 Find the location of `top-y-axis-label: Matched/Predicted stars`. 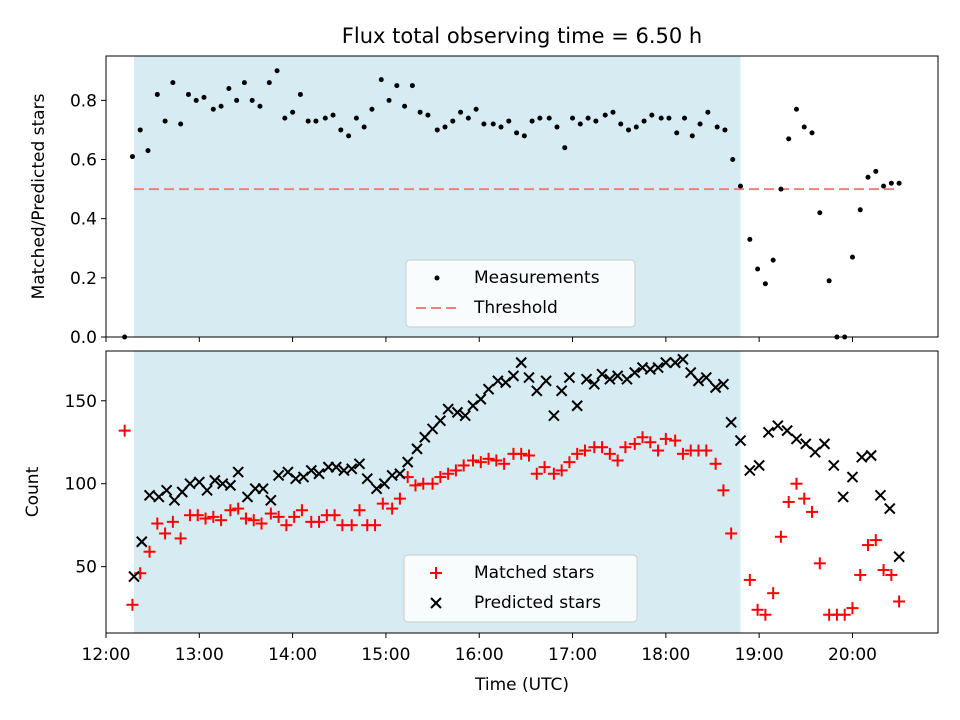

top-y-axis-label: Matched/Predicted stars is located at coordinates (39, 196).